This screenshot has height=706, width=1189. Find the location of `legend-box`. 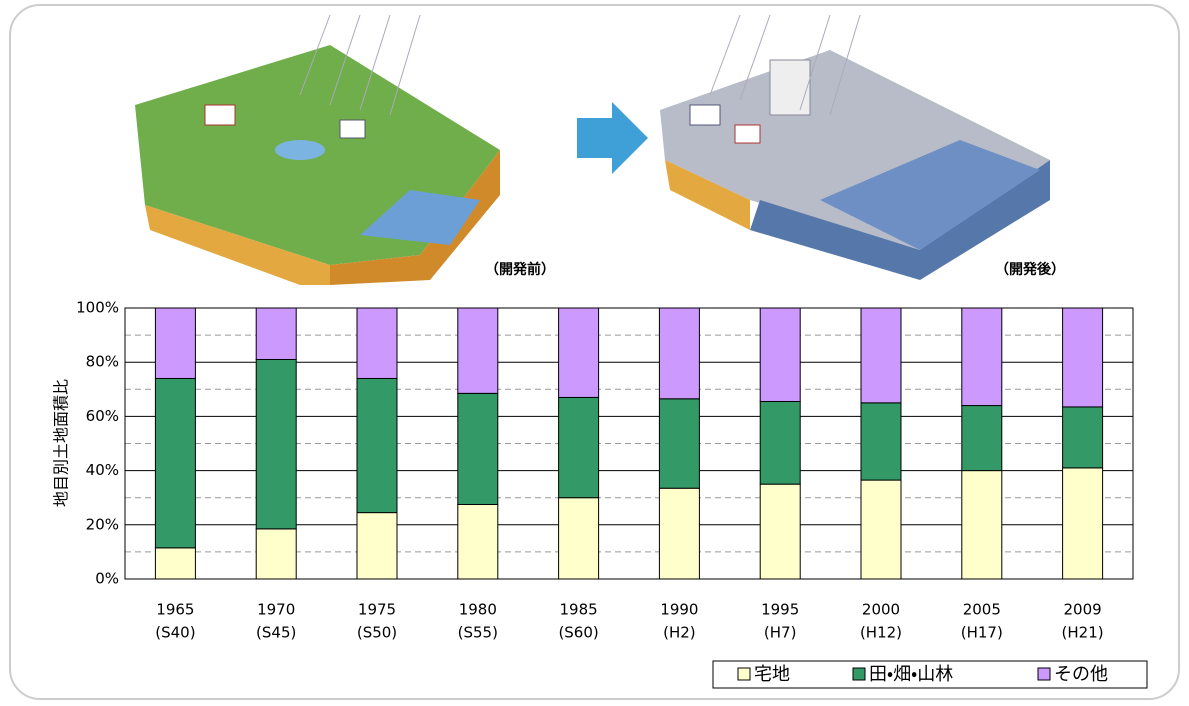

legend-box is located at coordinates (930, 674).